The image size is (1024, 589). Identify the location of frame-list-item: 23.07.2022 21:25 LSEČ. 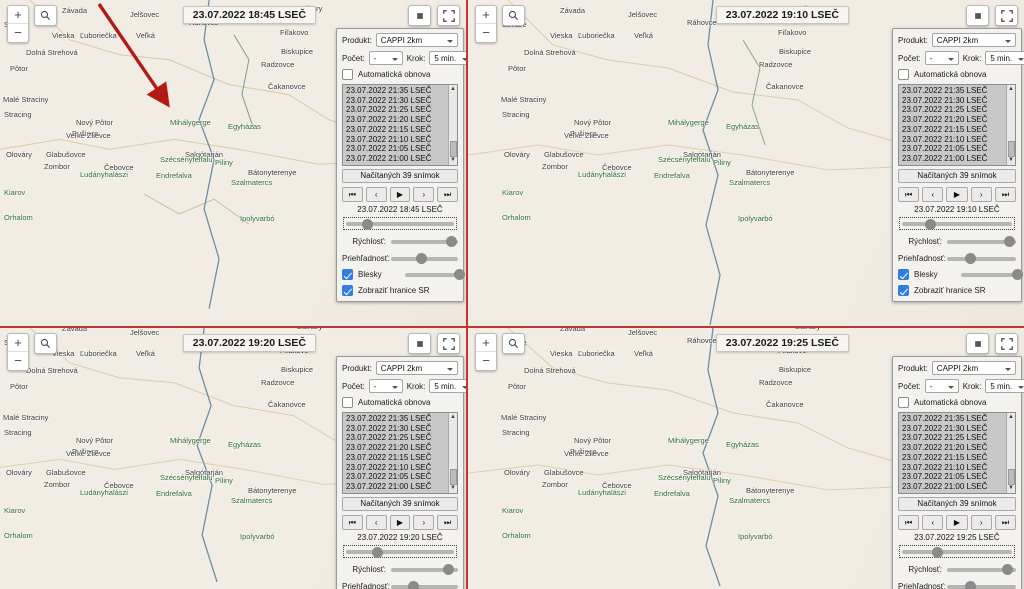
(945, 110).